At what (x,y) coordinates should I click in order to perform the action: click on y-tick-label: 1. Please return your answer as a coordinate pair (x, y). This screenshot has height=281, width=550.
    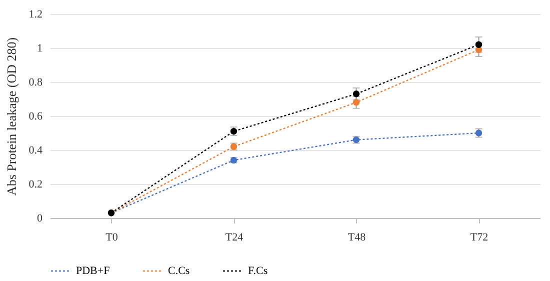
    Looking at the image, I should click on (39, 48).